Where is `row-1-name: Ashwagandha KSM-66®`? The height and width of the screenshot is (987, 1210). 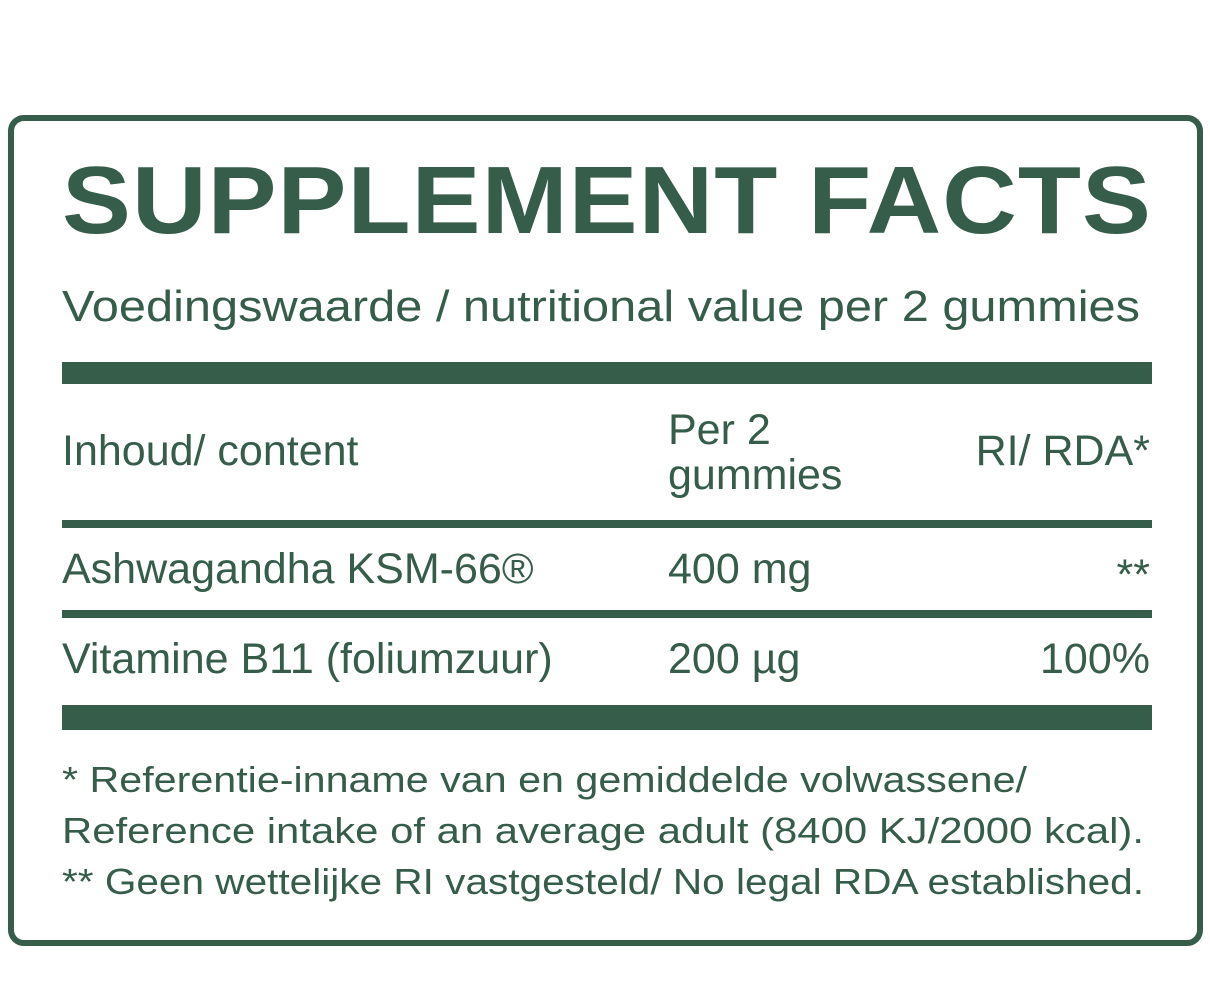
row-1-name: Ashwagandha KSM-66® is located at coordinates (298, 569).